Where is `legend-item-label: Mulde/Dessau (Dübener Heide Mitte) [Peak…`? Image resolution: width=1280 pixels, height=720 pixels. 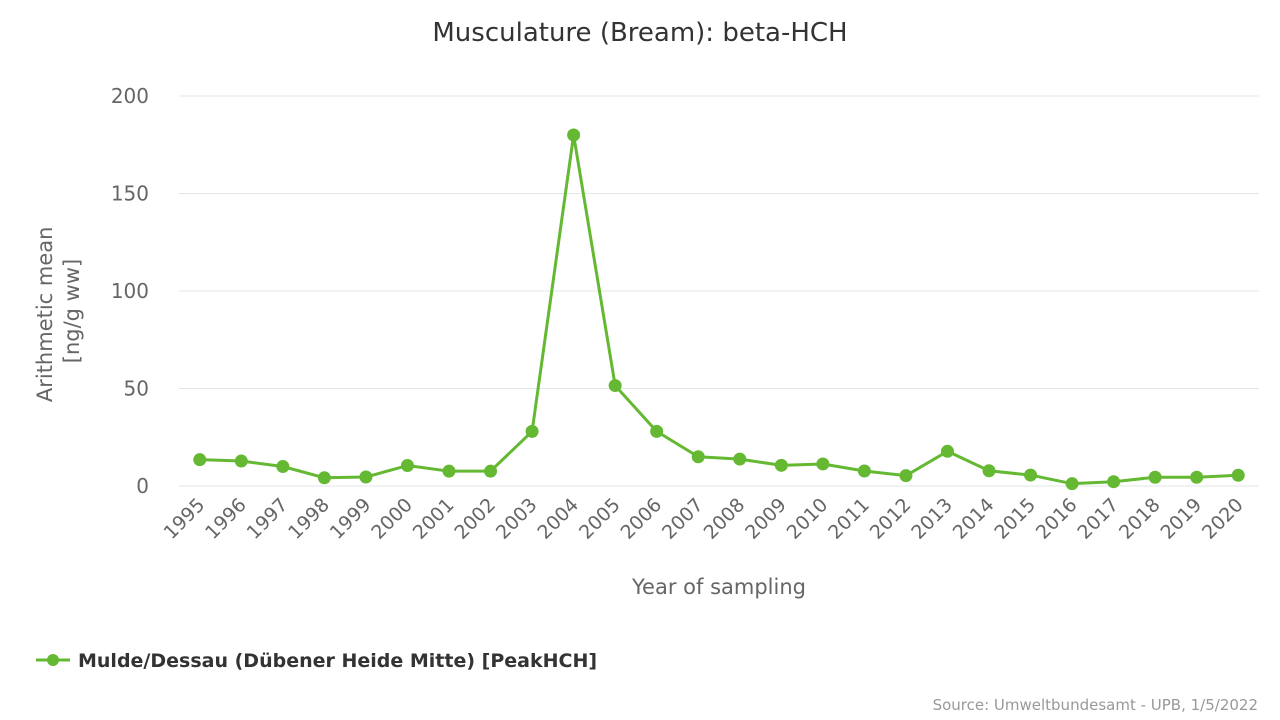 legend-item-label: Mulde/Dessau (Dübener Heide Mitte) [Peak… is located at coordinates (337, 661).